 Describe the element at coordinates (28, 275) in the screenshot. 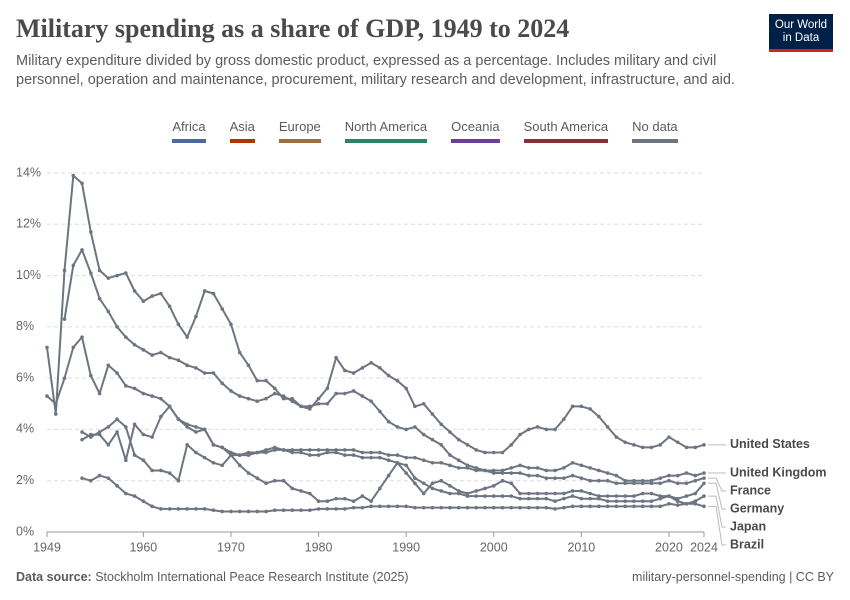

I see `y-tick-label: 10%` at that location.